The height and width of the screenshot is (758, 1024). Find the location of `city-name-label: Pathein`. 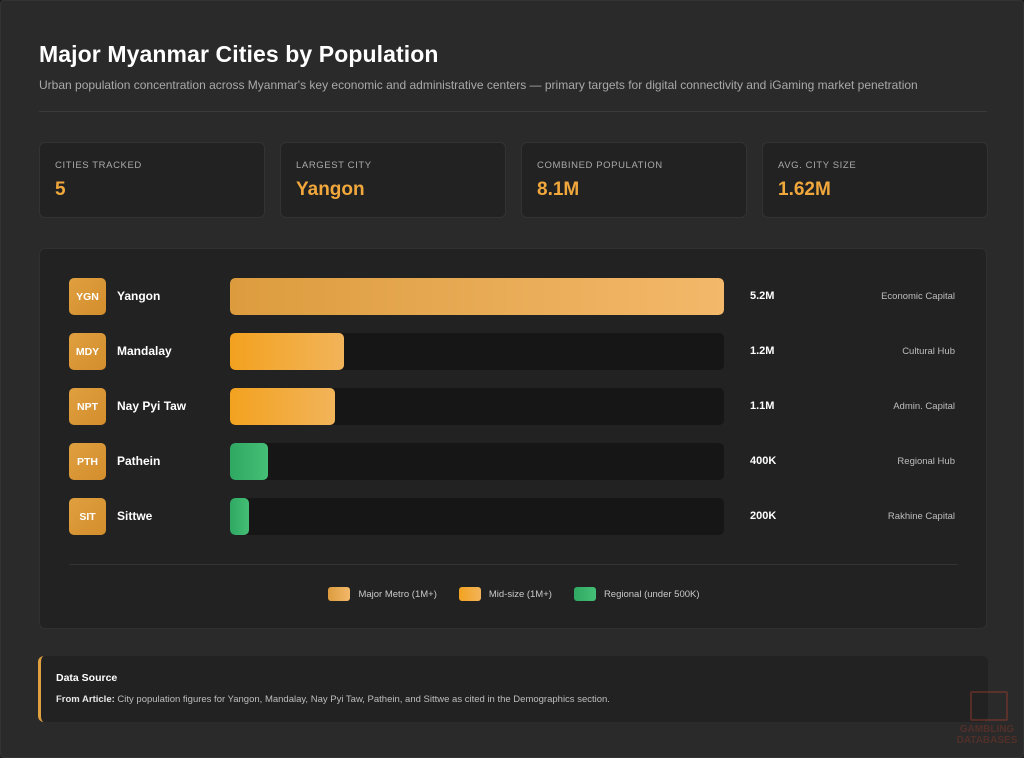

city-name-label: Pathein is located at coordinates (139, 461).